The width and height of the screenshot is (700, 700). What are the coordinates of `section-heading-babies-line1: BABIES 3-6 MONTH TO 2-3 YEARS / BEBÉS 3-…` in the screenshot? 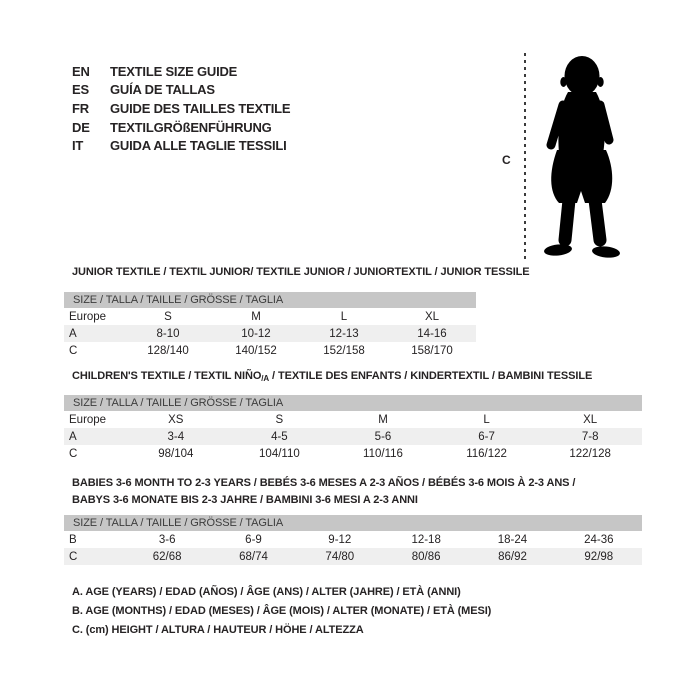 It's located at (324, 483).